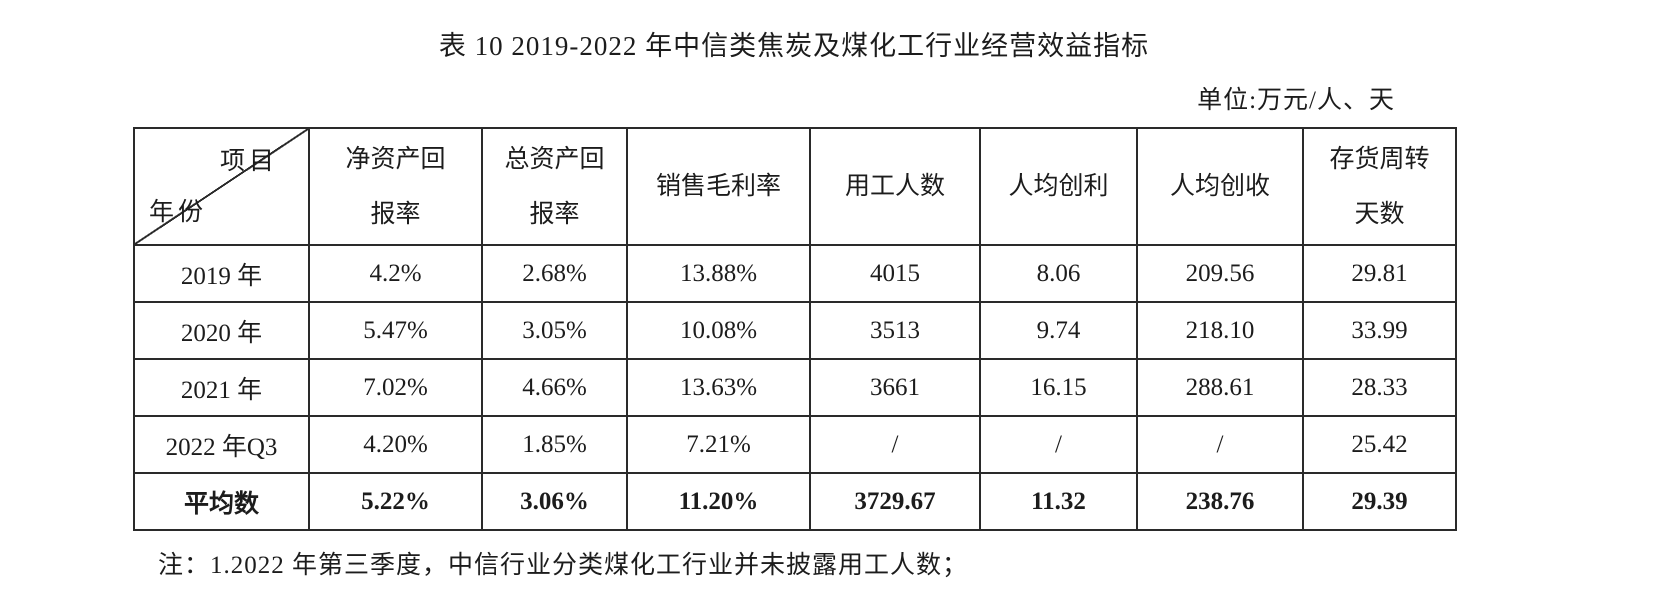 This screenshot has height=607, width=1653. Describe the element at coordinates (395, 186) in the screenshot. I see `column-header: 净资产回 报率` at that location.